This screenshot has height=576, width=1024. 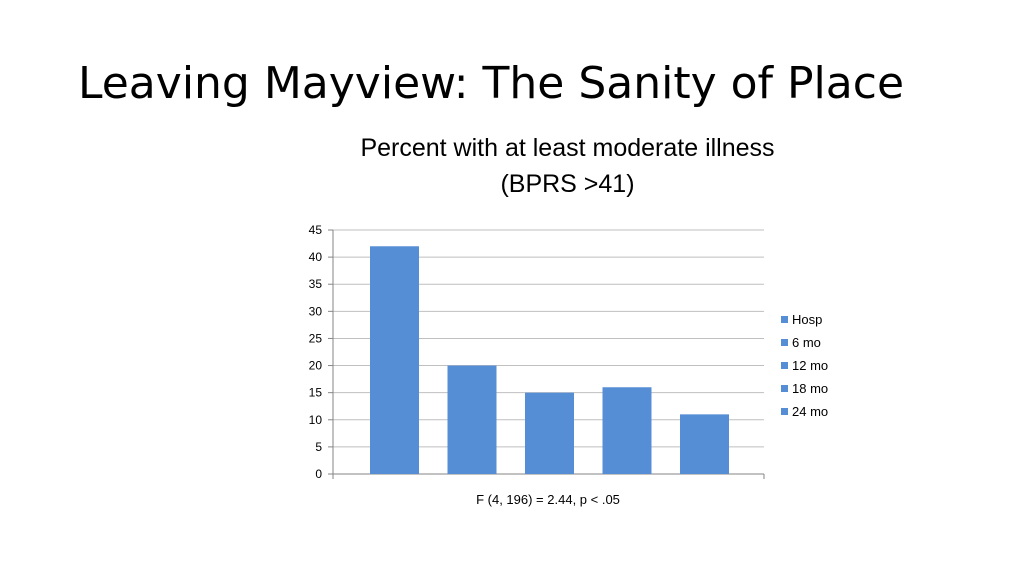 What do you see at coordinates (318, 474) in the screenshot?
I see `y-tick-label: 0` at bounding box center [318, 474].